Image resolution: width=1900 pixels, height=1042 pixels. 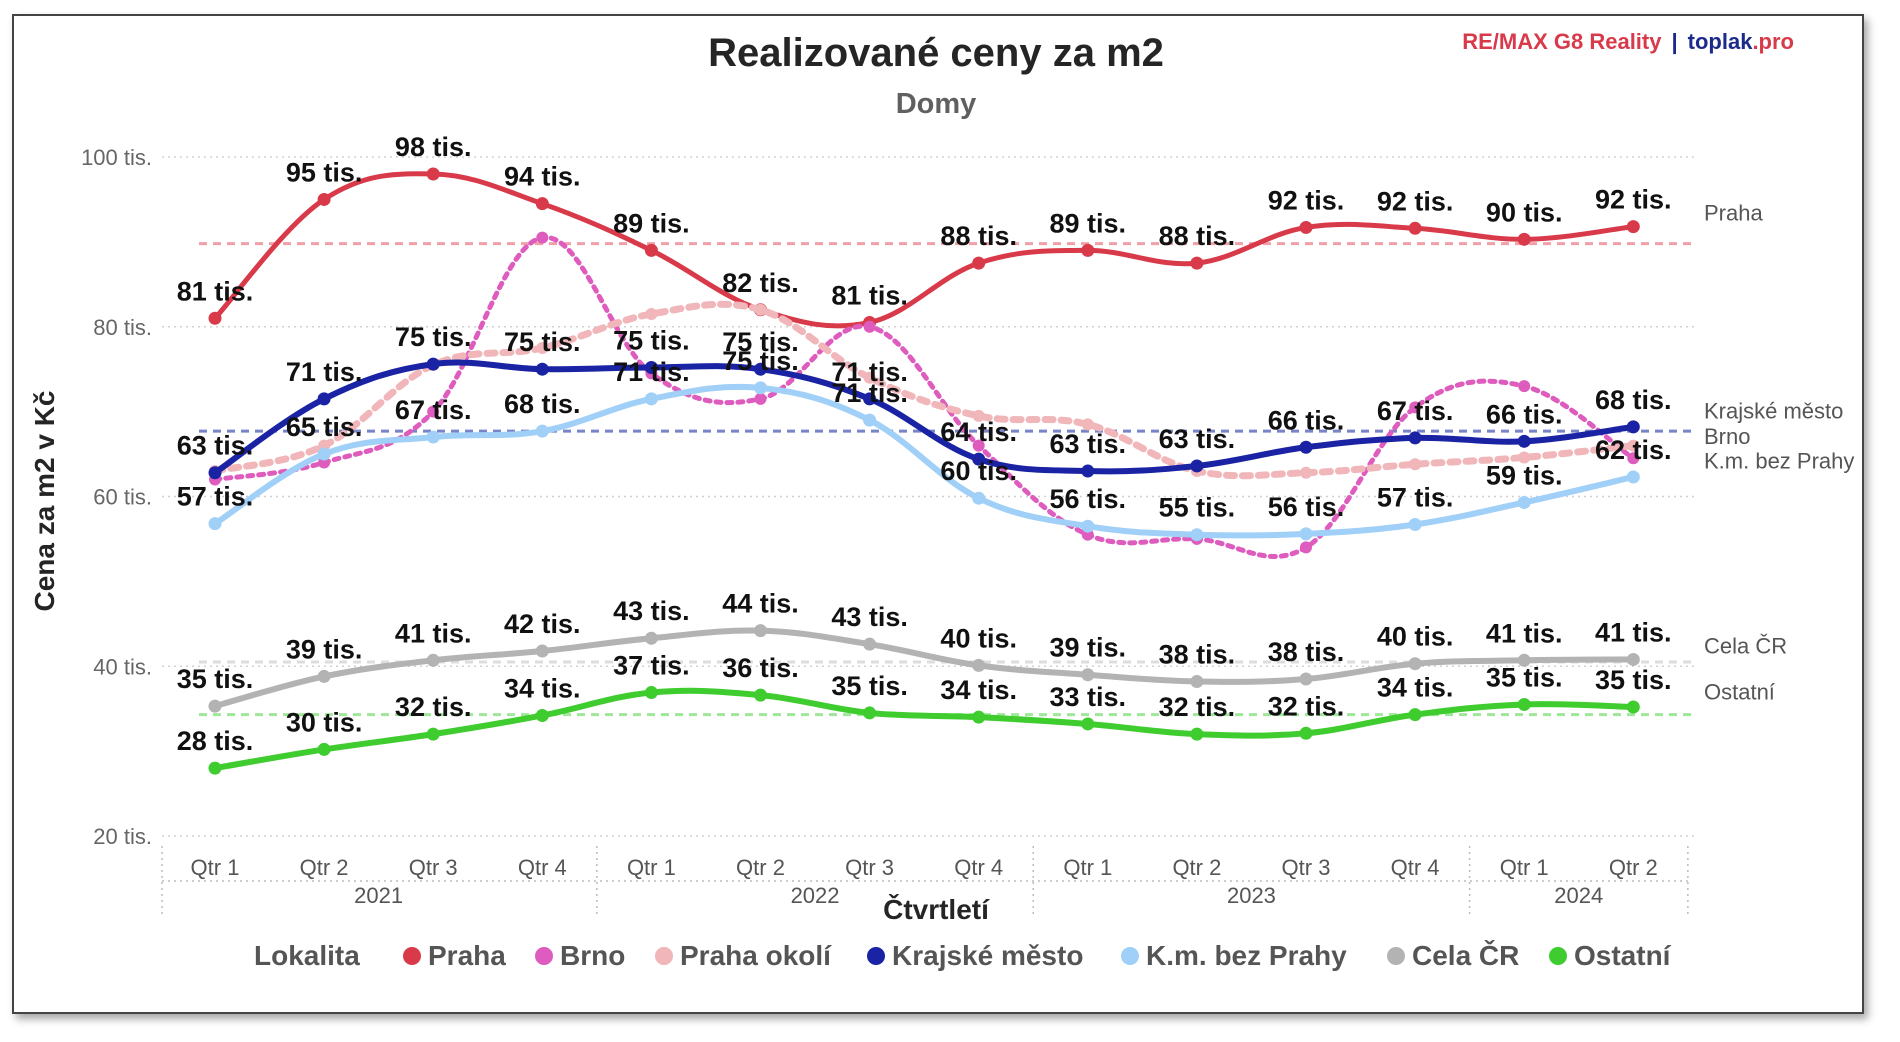 I want to click on x-tick-label: Qtr 4, so click(x=1415, y=867).